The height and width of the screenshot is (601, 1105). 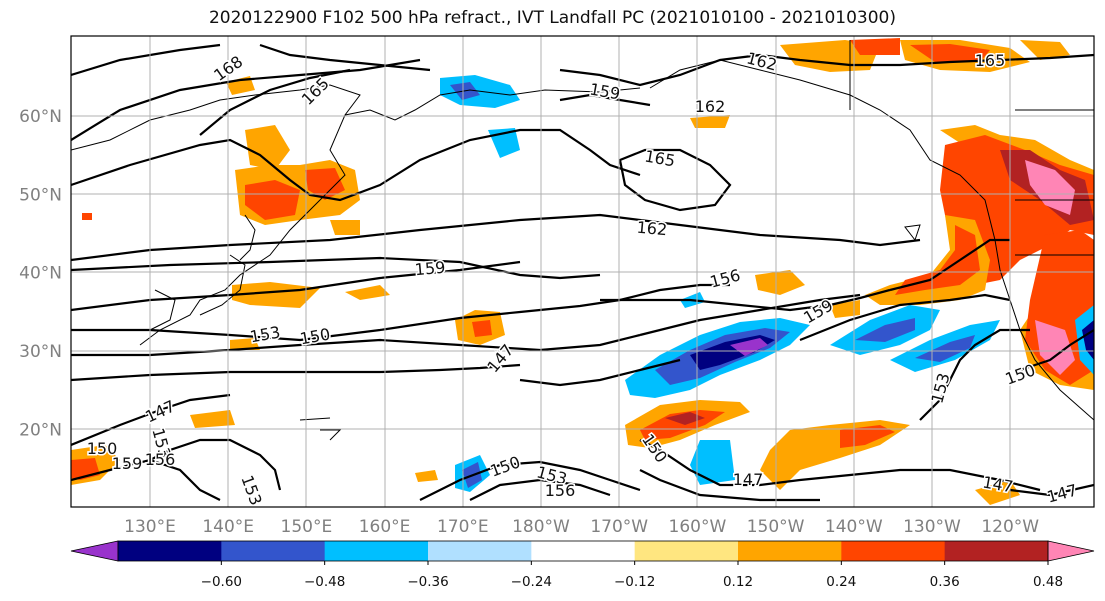 What do you see at coordinates (776, 527) in the screenshot?
I see `lon-tick-label: 150°W` at bounding box center [776, 527].